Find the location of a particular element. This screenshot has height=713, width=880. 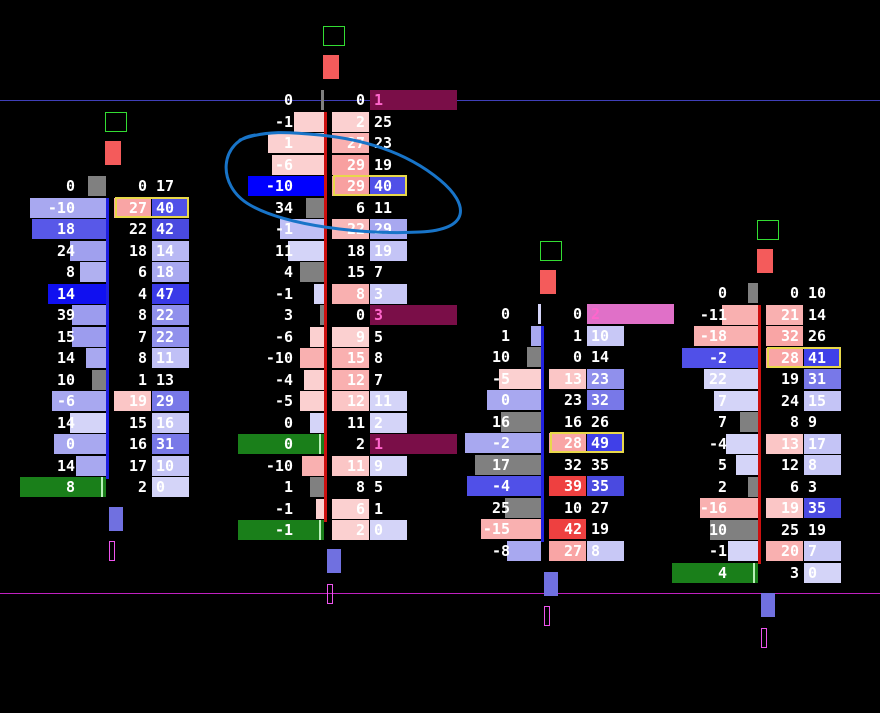

delta-value: 3 is located at coordinates (288, 315).